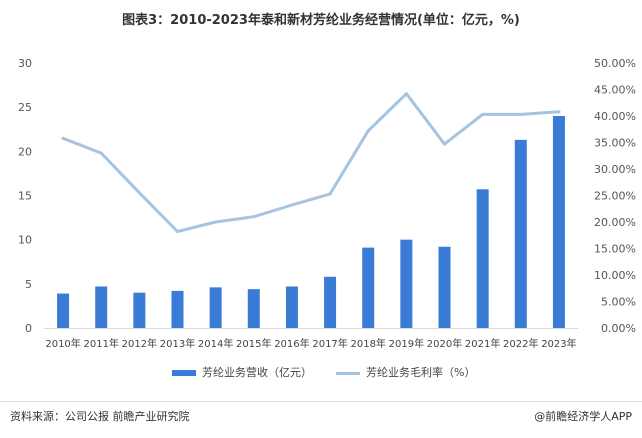 This screenshot has width=642, height=438. What do you see at coordinates (215, 307) in the screenshot?
I see `bar-2014年` at bounding box center [215, 307].